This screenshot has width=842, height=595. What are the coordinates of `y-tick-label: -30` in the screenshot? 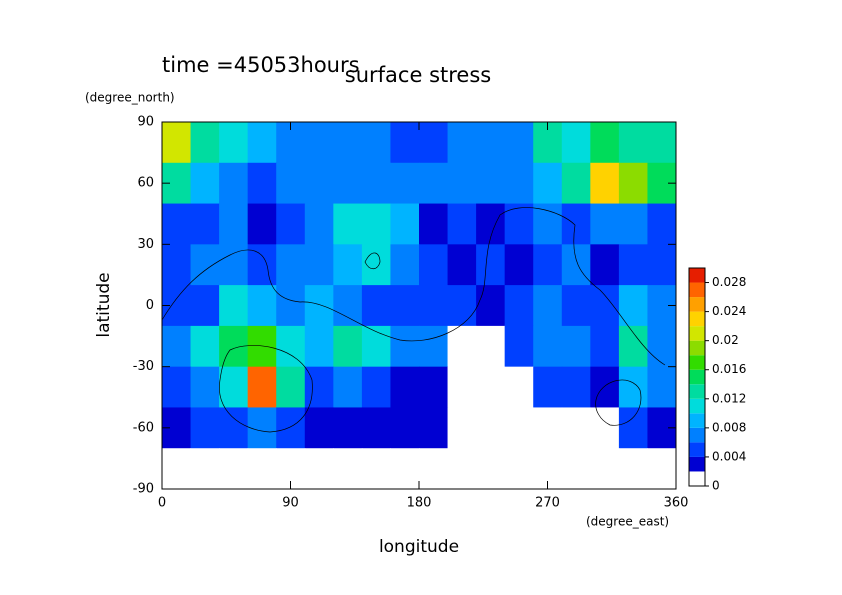 It's located at (143, 366).